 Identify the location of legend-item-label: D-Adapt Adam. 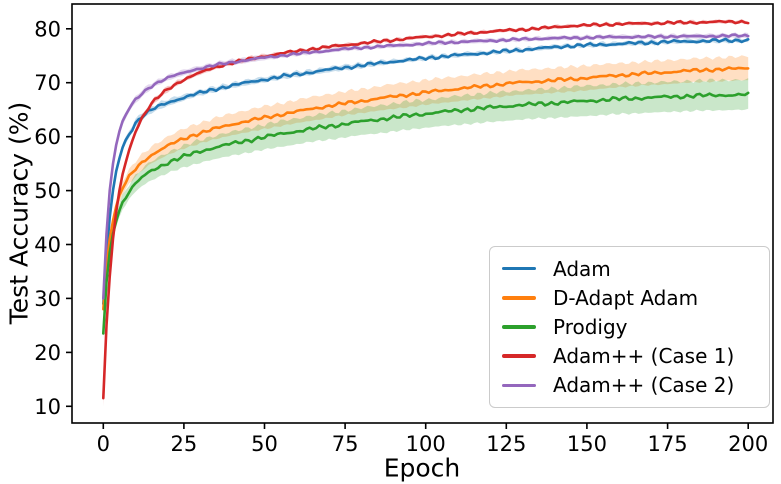
(626, 297).